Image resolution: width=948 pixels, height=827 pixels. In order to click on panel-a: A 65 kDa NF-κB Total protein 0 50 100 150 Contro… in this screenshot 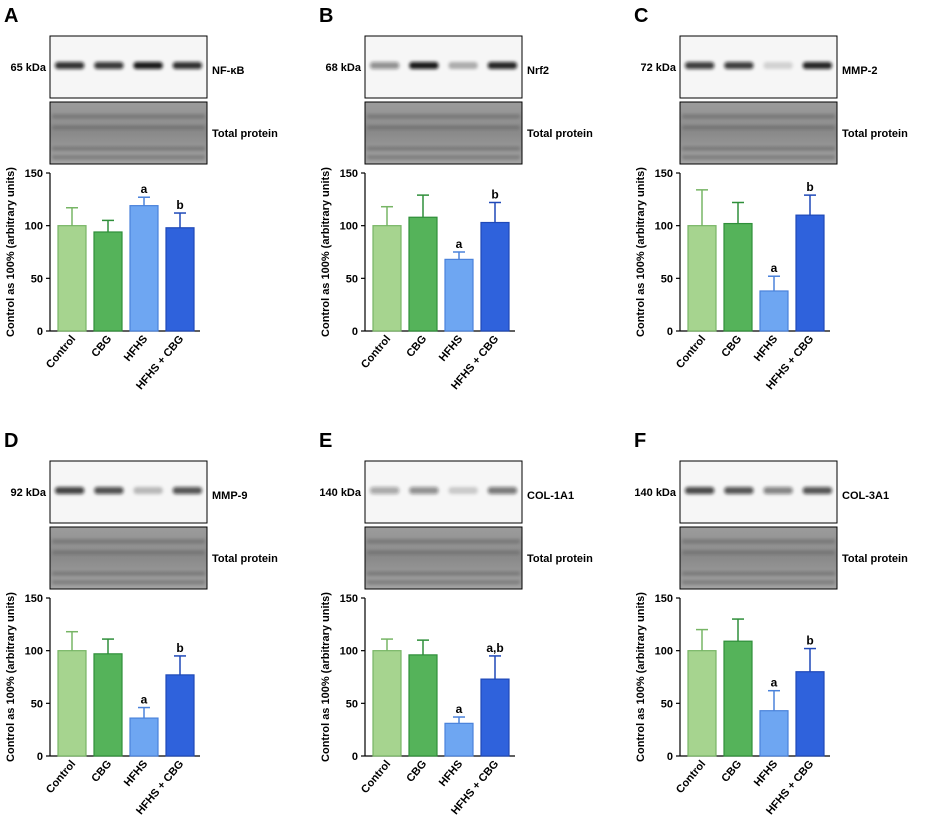, I will do `click(141, 198)`.